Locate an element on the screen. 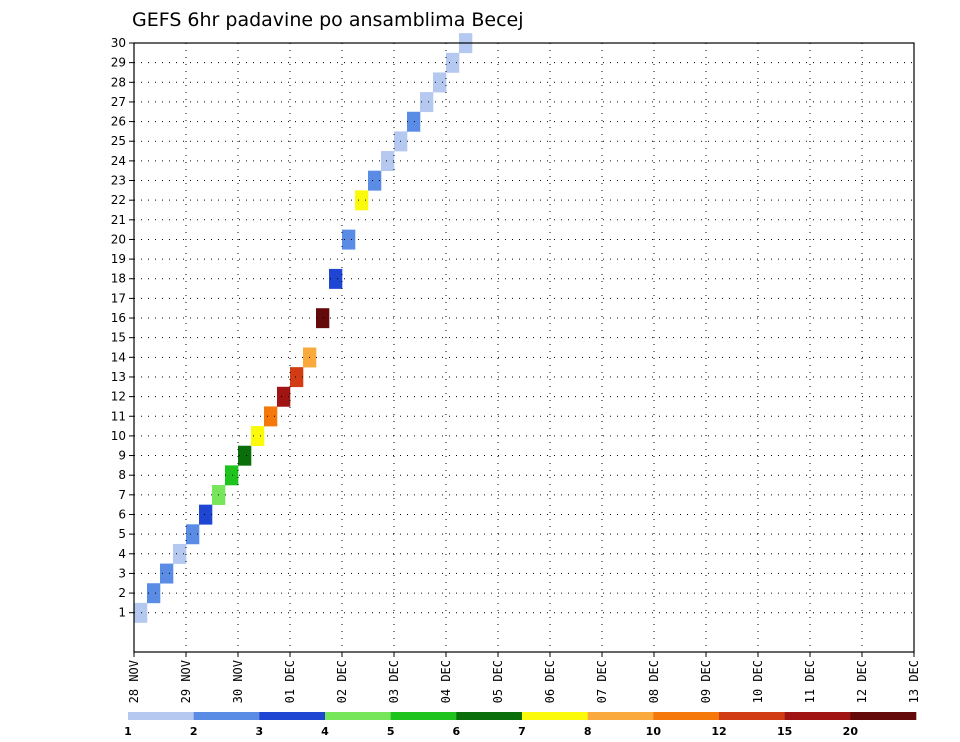  y-tick-label: 24 is located at coordinates (118, 161).